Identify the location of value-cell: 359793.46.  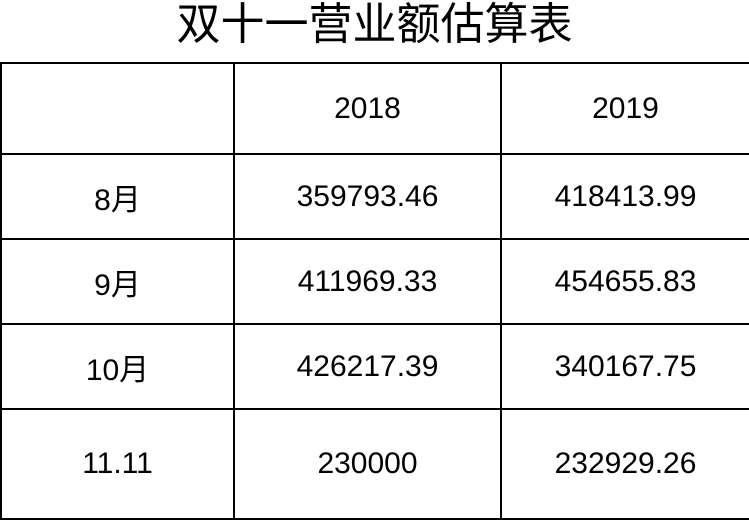
(367, 196).